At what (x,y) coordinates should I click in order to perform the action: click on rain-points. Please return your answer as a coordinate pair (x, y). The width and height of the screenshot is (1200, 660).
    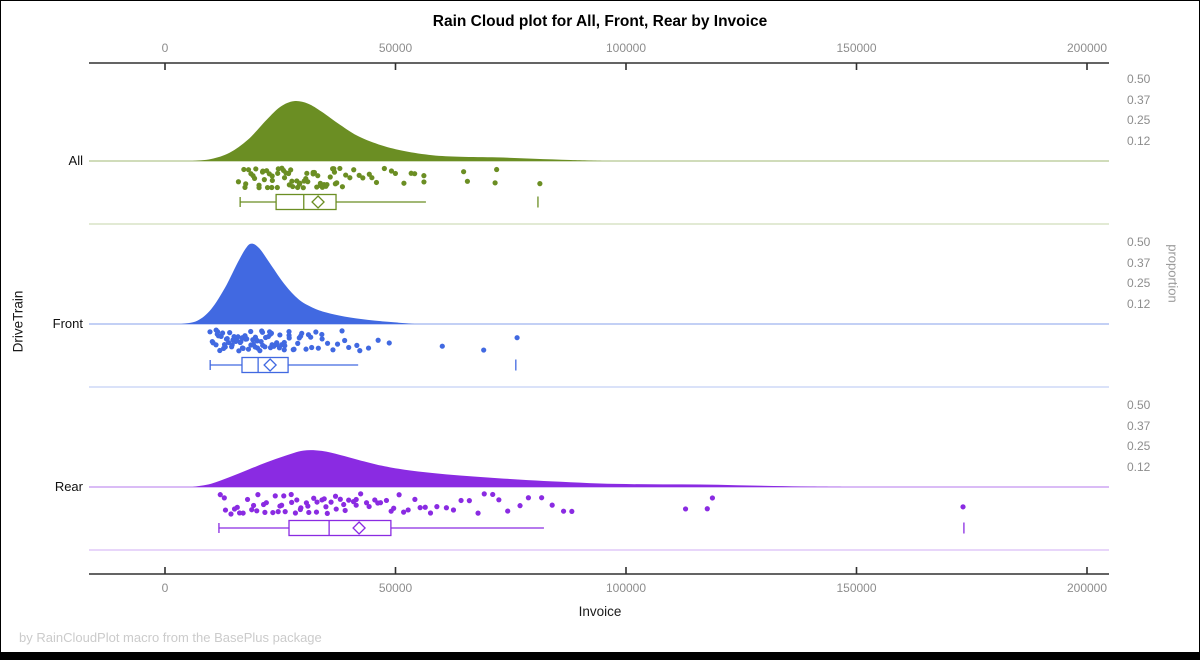
    Looking at the image, I should click on (389, 178).